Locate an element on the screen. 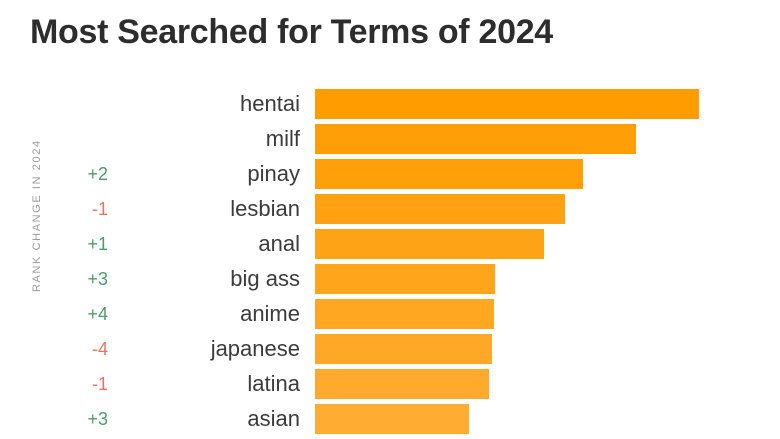 The width and height of the screenshot is (780, 439). rank-change-value: -4 is located at coordinates (99, 349).